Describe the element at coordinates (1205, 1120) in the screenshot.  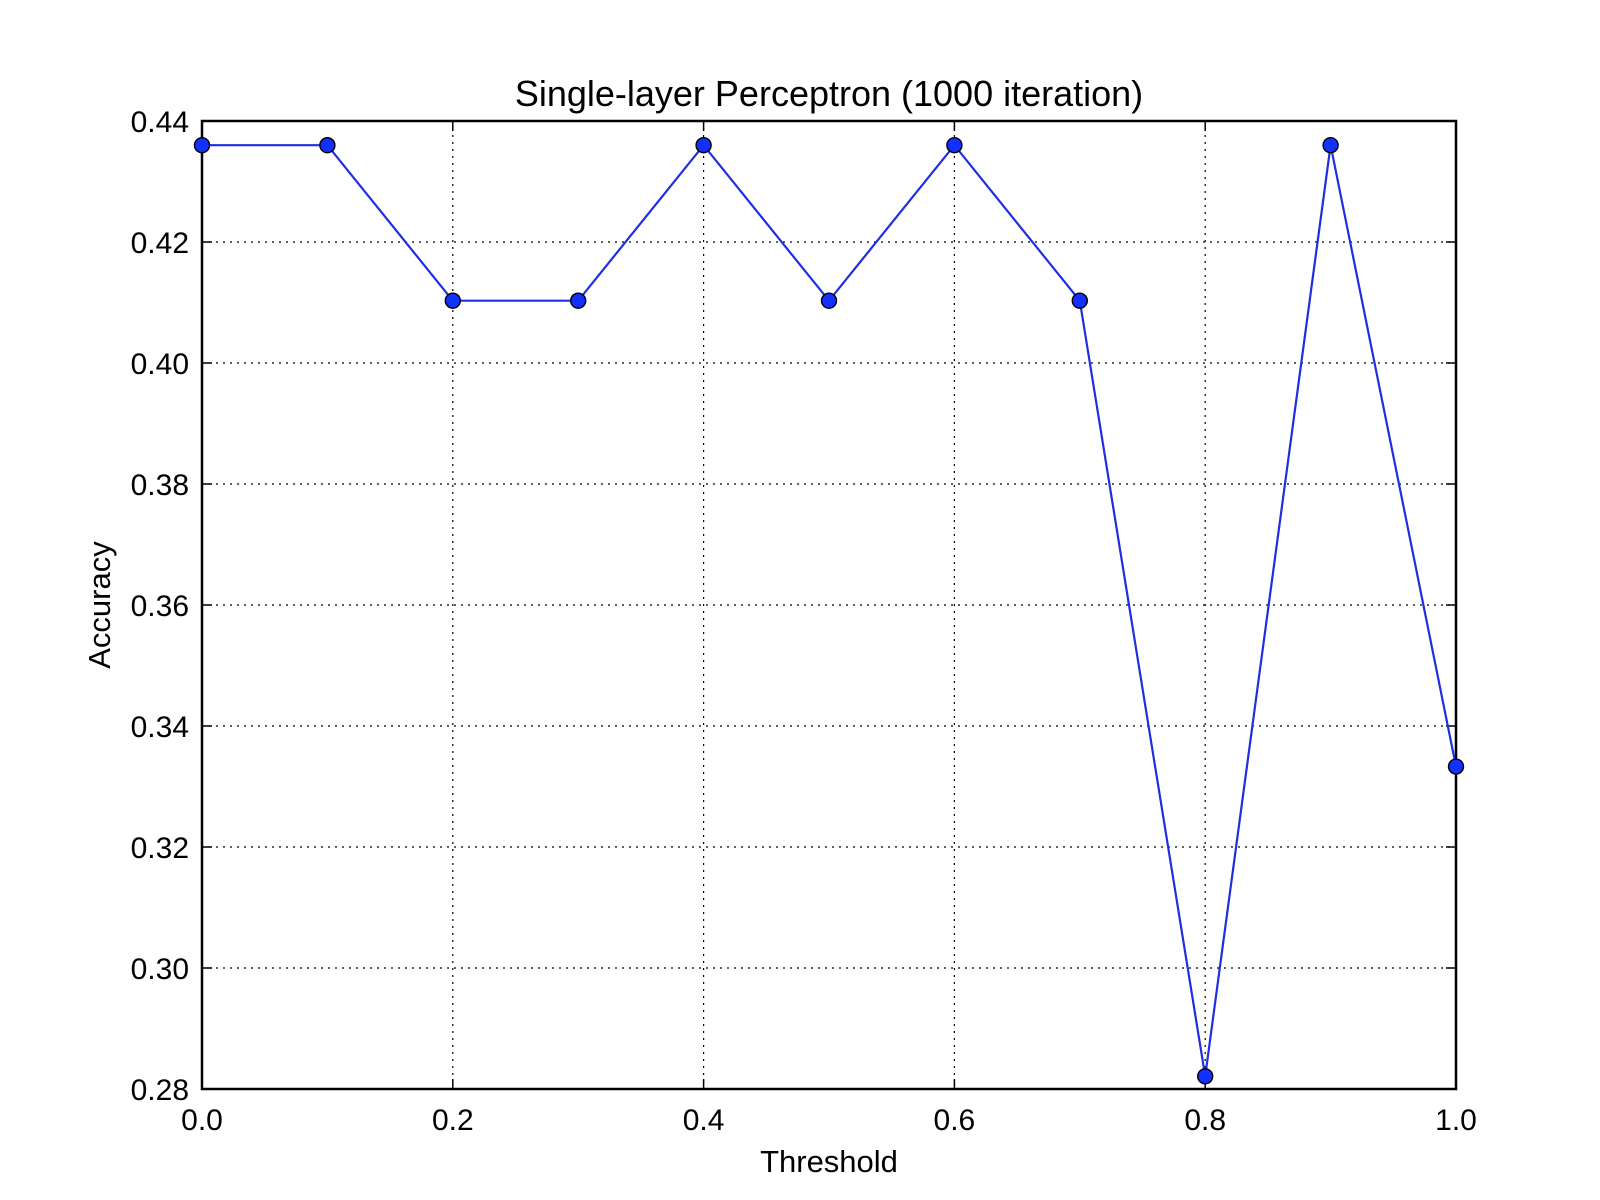
I see `x-tick-label: 0.8` at that location.